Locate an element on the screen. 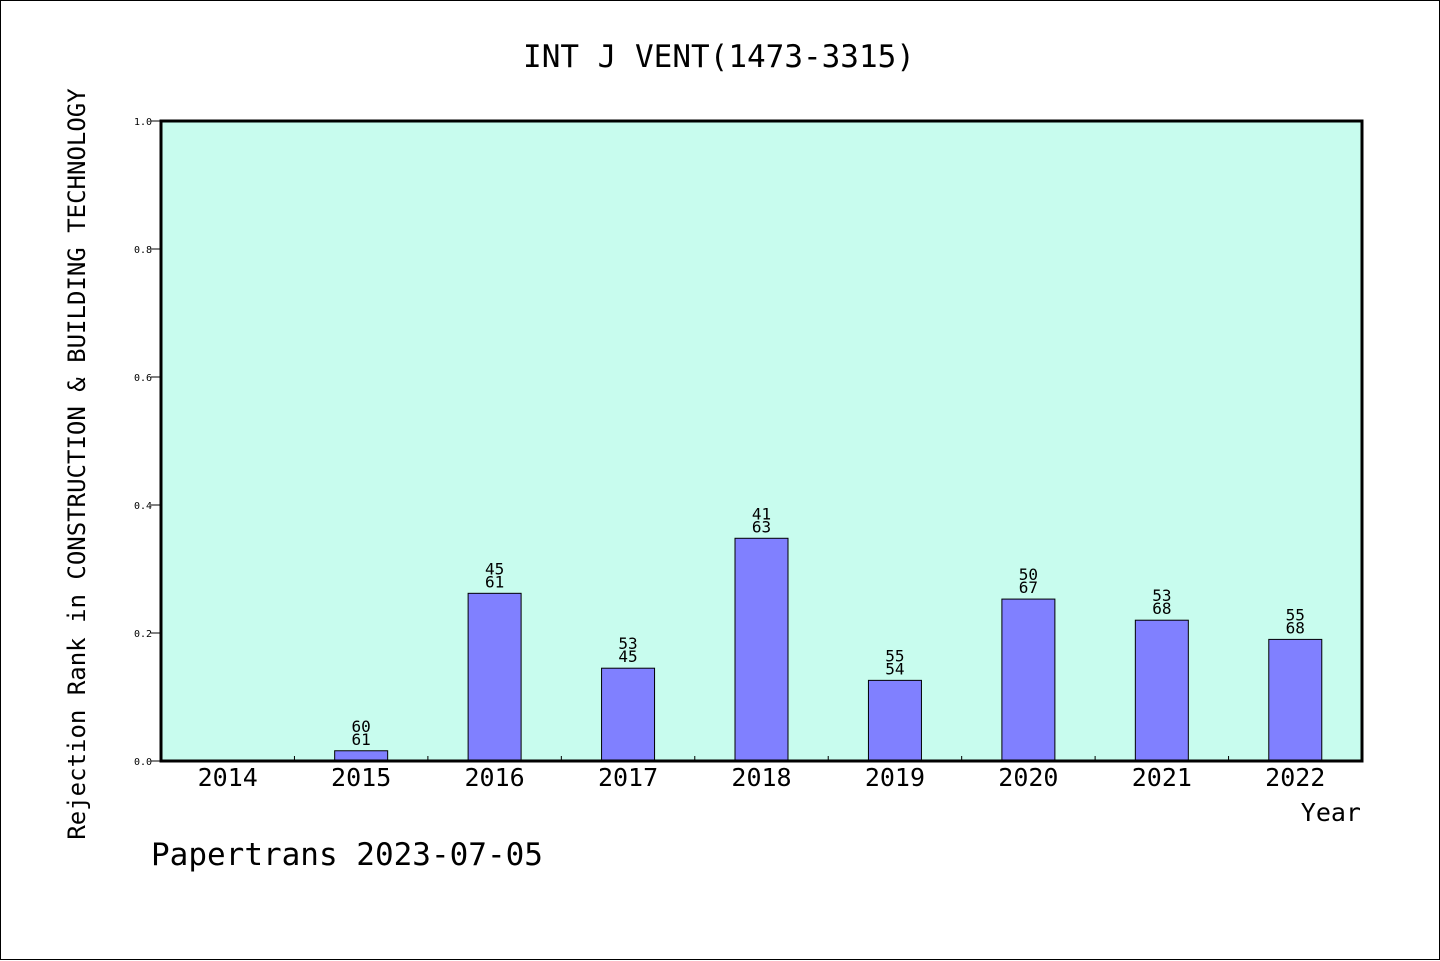 Image resolution: width=1440 pixels, height=961 pixels. bar-2017 is located at coordinates (628, 714).